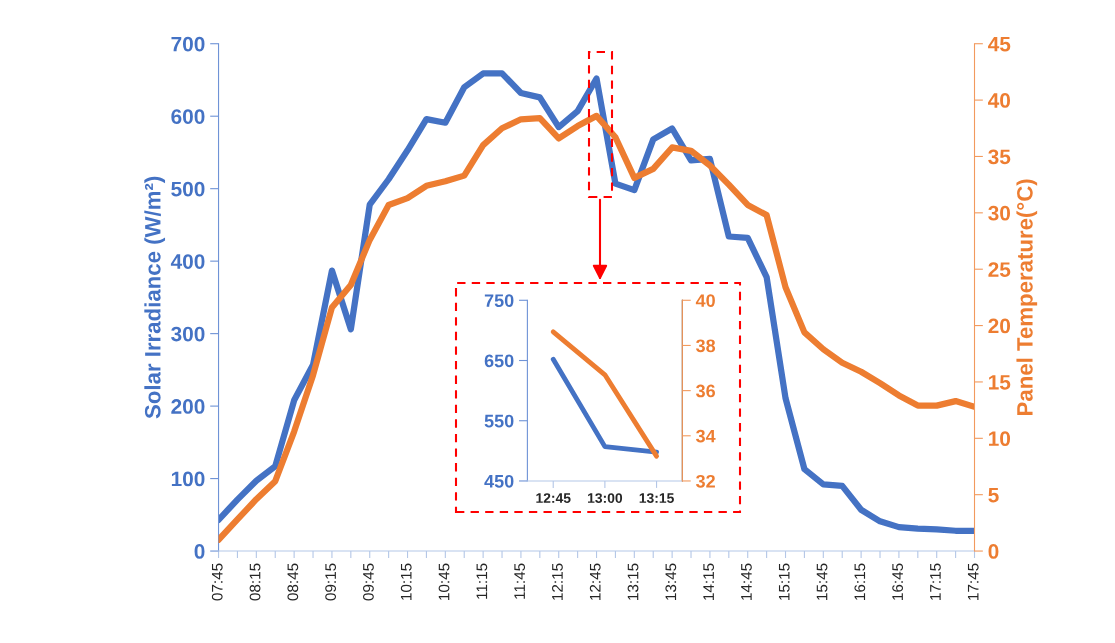 Image resolution: width=1115 pixels, height=643 pixels. Describe the element at coordinates (605, 498) in the screenshot. I see `x-tick-label: 13:00` at that location.